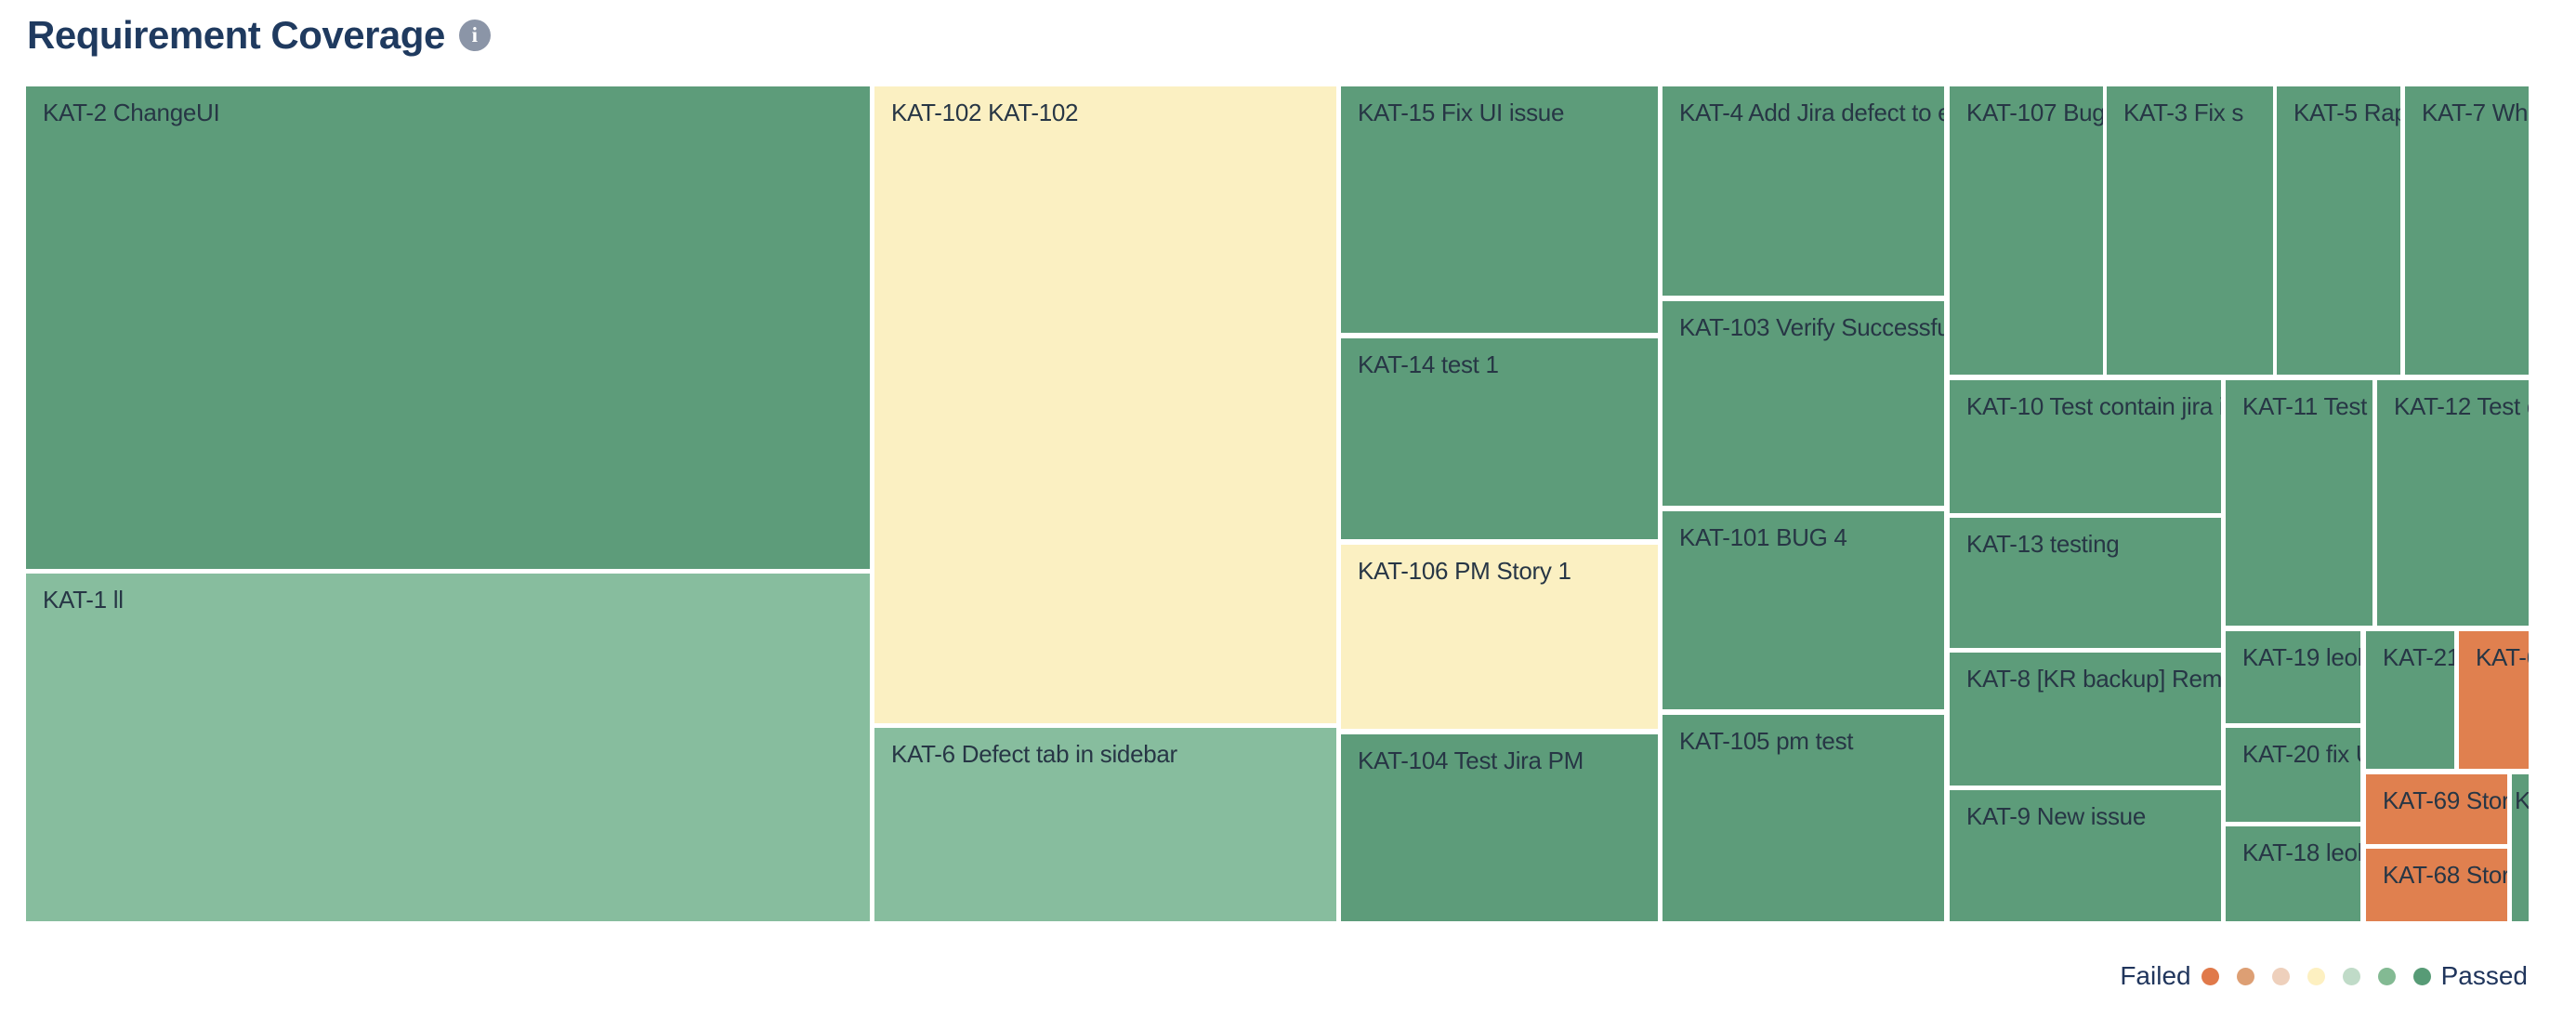  Describe the element at coordinates (2338, 231) in the screenshot. I see `treemap-tile: KAT-5 Rap` at that location.